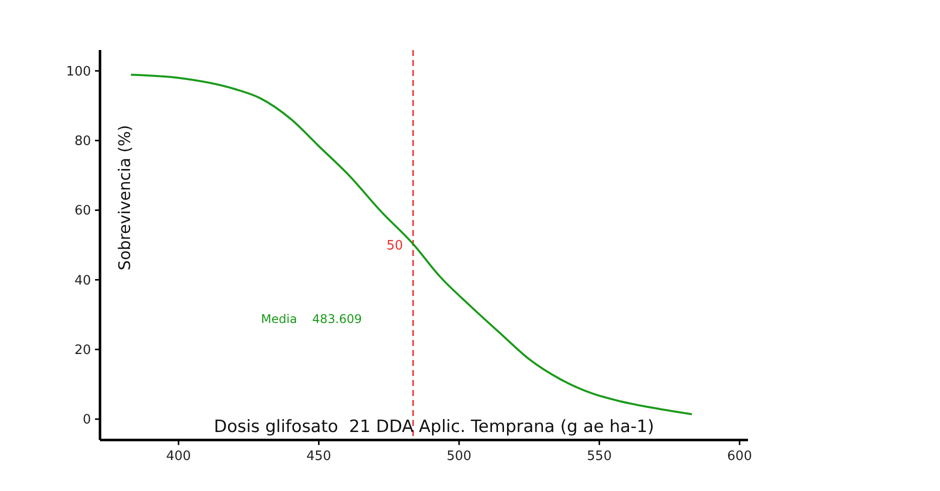 The width and height of the screenshot is (940, 491). I want to click on y-tick-label: 20, so click(82, 350).